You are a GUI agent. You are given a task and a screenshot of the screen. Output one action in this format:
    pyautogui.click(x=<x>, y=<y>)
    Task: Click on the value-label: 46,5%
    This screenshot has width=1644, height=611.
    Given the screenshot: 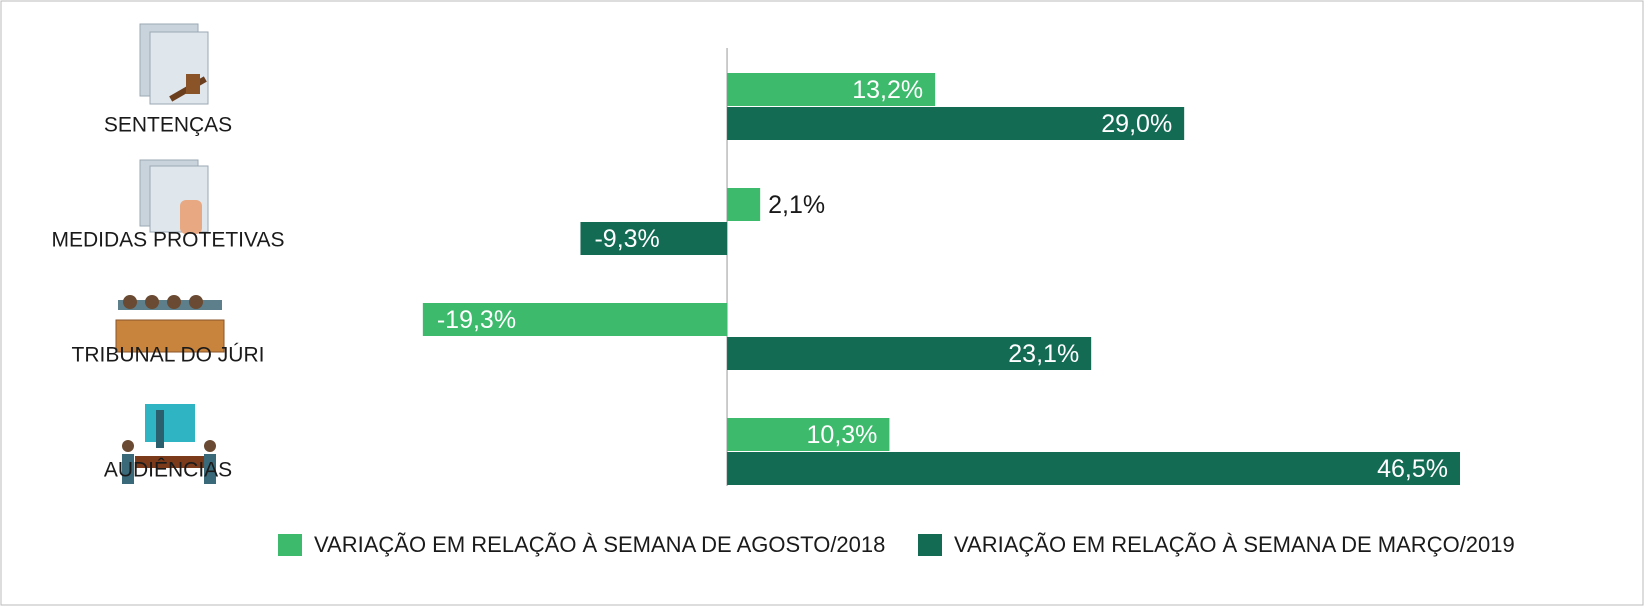 What is the action you would take?
    pyautogui.click(x=1412, y=469)
    